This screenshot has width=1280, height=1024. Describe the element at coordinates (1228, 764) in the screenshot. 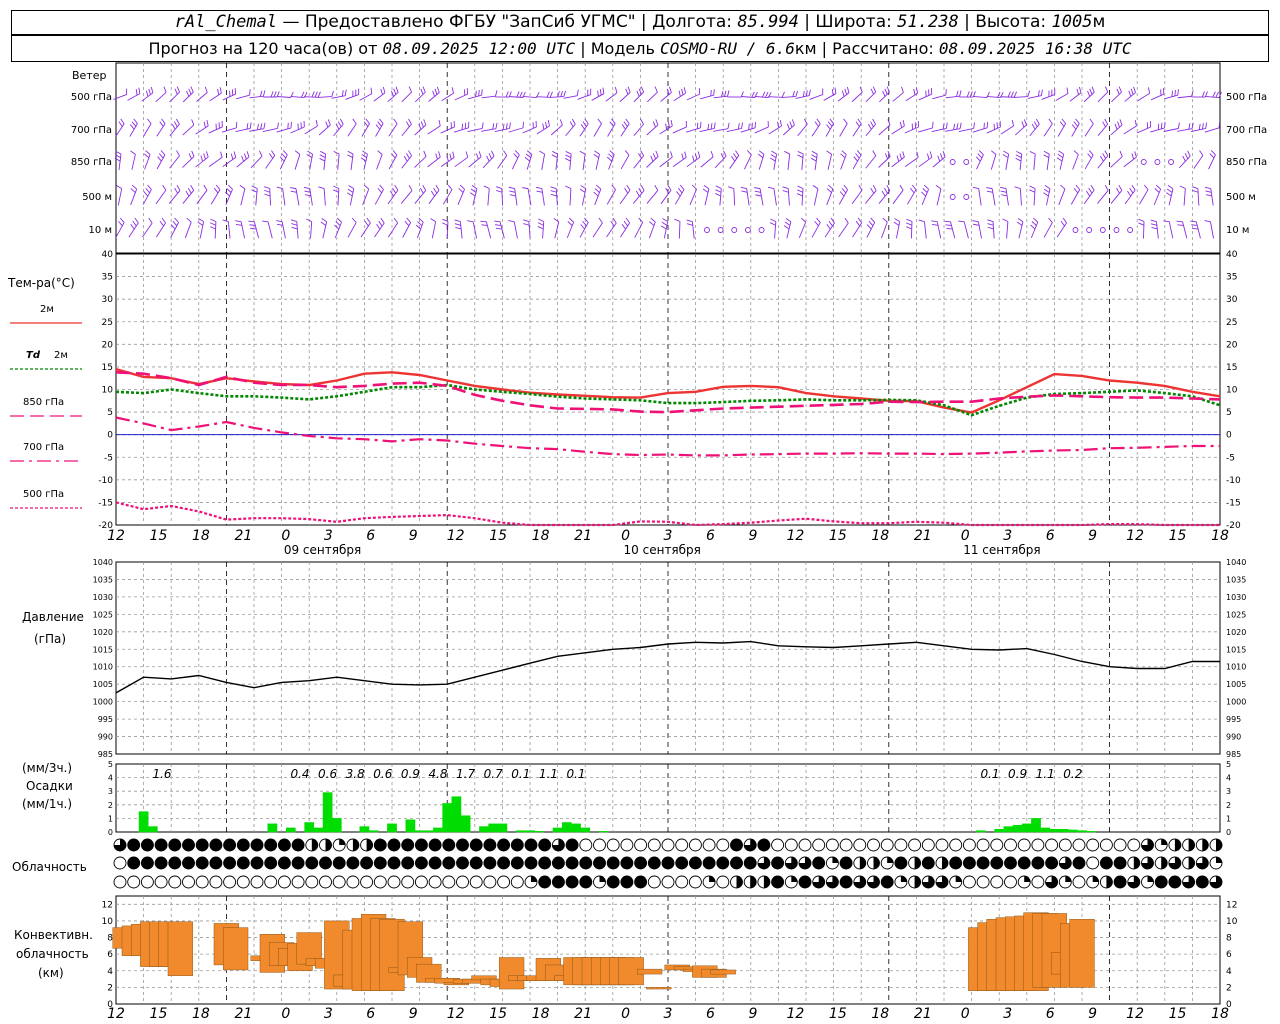

I see `precip-panel-ytick-right: 5` at that location.